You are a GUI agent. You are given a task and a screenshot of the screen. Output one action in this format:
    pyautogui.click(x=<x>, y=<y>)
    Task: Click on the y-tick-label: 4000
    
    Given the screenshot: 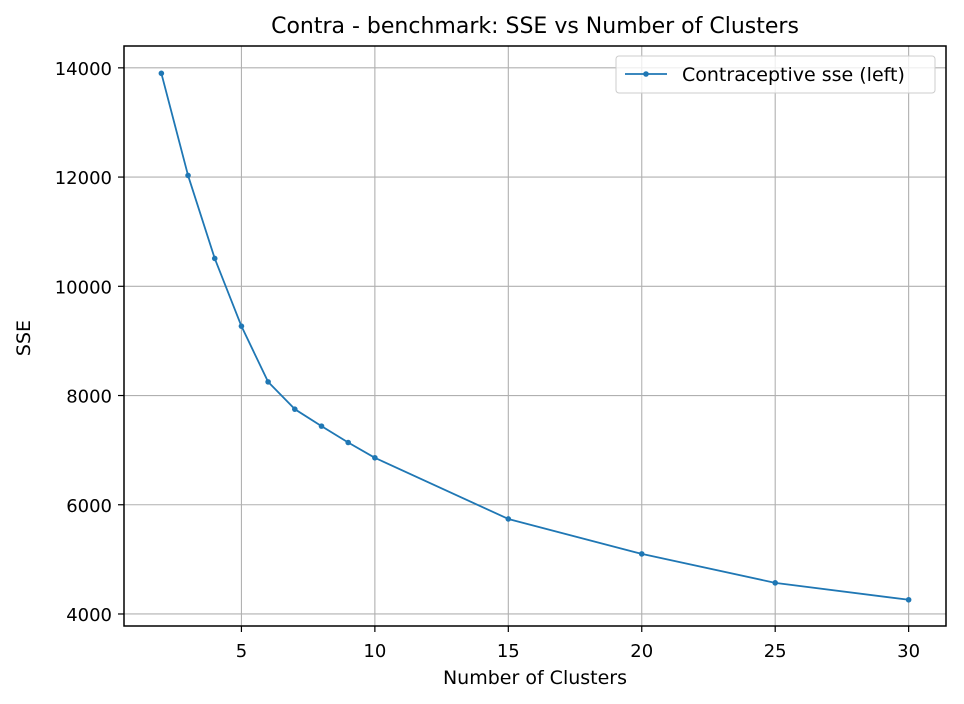 What is the action you would take?
    pyautogui.click(x=89, y=615)
    